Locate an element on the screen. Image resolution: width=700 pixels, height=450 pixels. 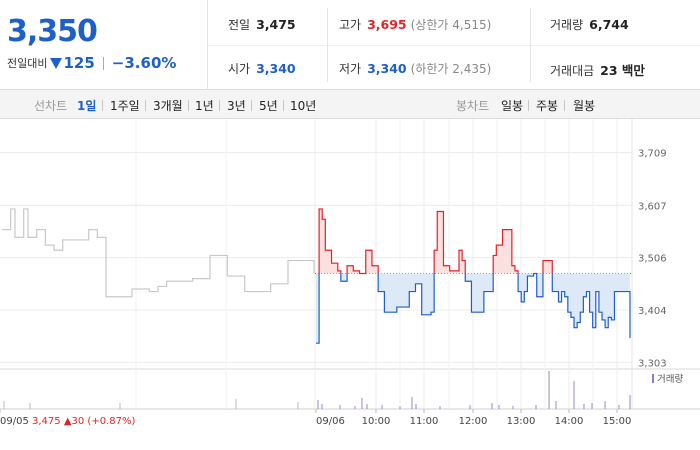
x-tick-label: 09/06 is located at coordinates (330, 421).